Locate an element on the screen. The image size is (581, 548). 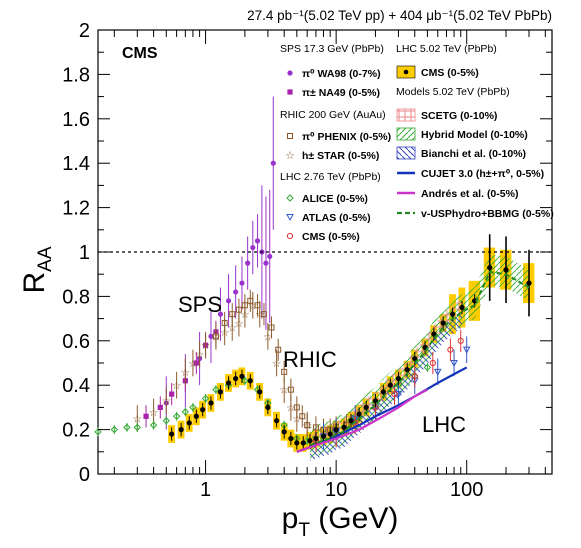
legend-header-rhic: RHIC 200 GeV (AuAu) is located at coordinates (333, 115).